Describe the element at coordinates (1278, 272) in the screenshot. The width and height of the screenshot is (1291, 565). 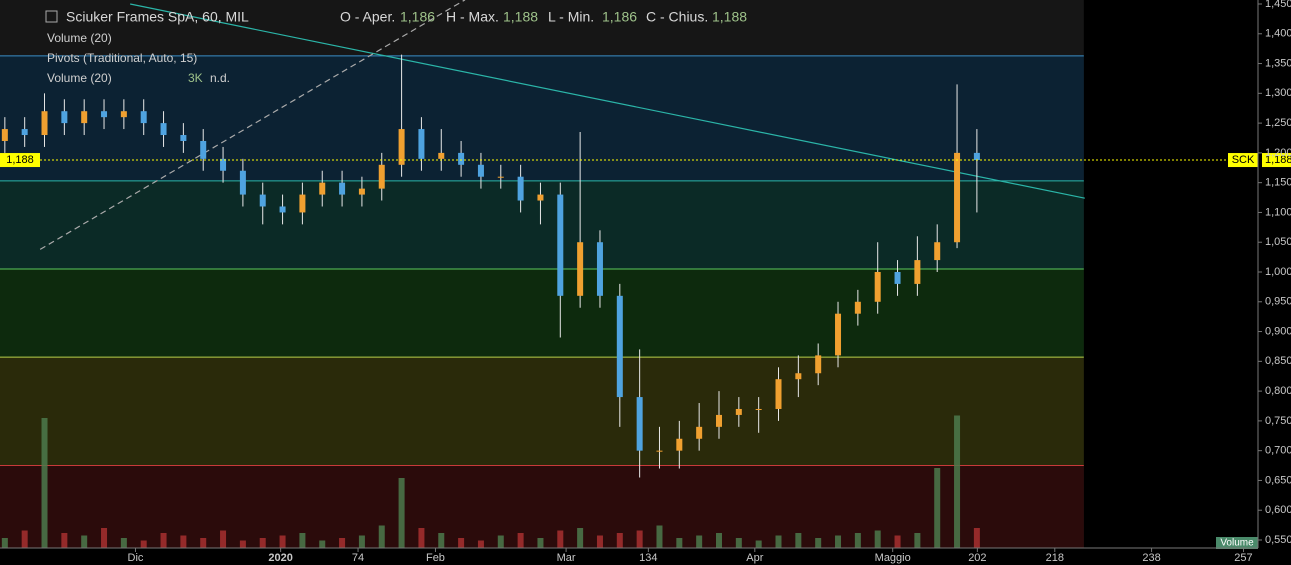
I see `y-tick-label: 1,000` at that location.